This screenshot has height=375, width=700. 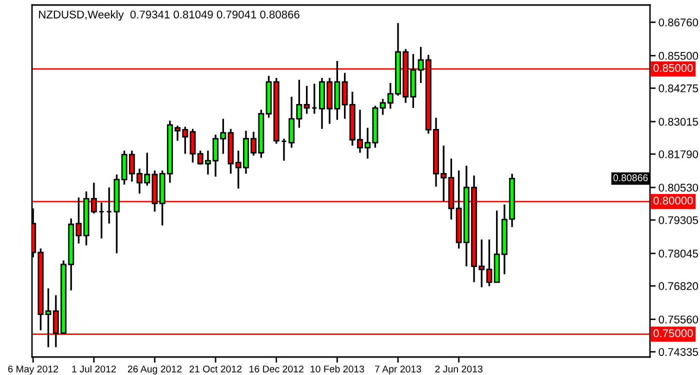 What do you see at coordinates (678, 220) in the screenshot?
I see `y-tick-label: 0.79305` at bounding box center [678, 220].